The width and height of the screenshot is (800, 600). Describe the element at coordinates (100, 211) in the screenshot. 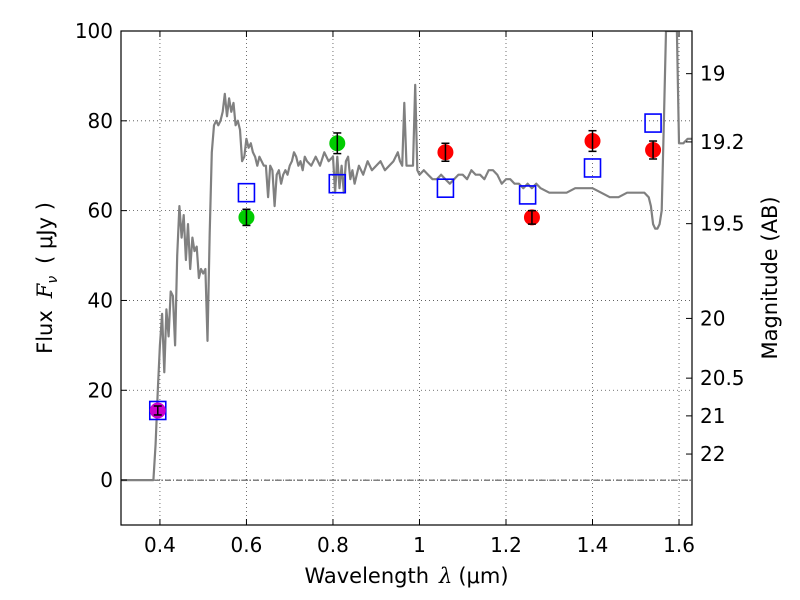

I see `y-tick-label: 60` at that location.